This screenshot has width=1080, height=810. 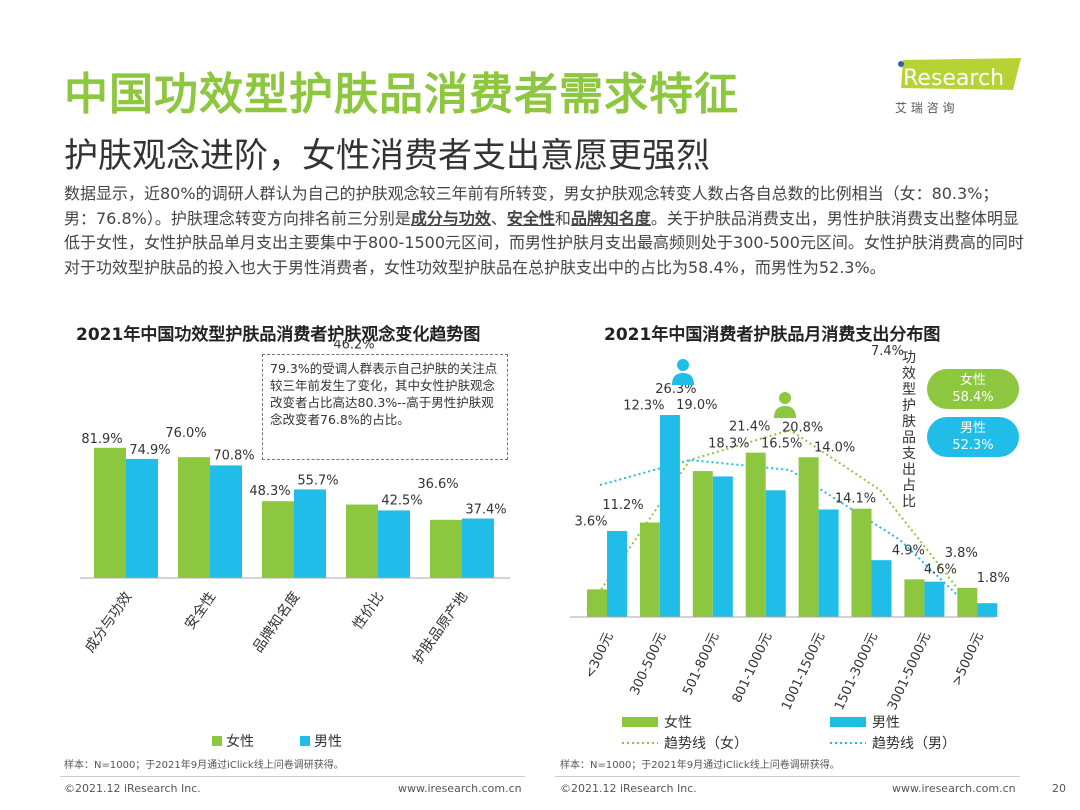 What do you see at coordinates (450, 218) in the screenshot?
I see `highlight: 成分与功效` at bounding box center [450, 218].